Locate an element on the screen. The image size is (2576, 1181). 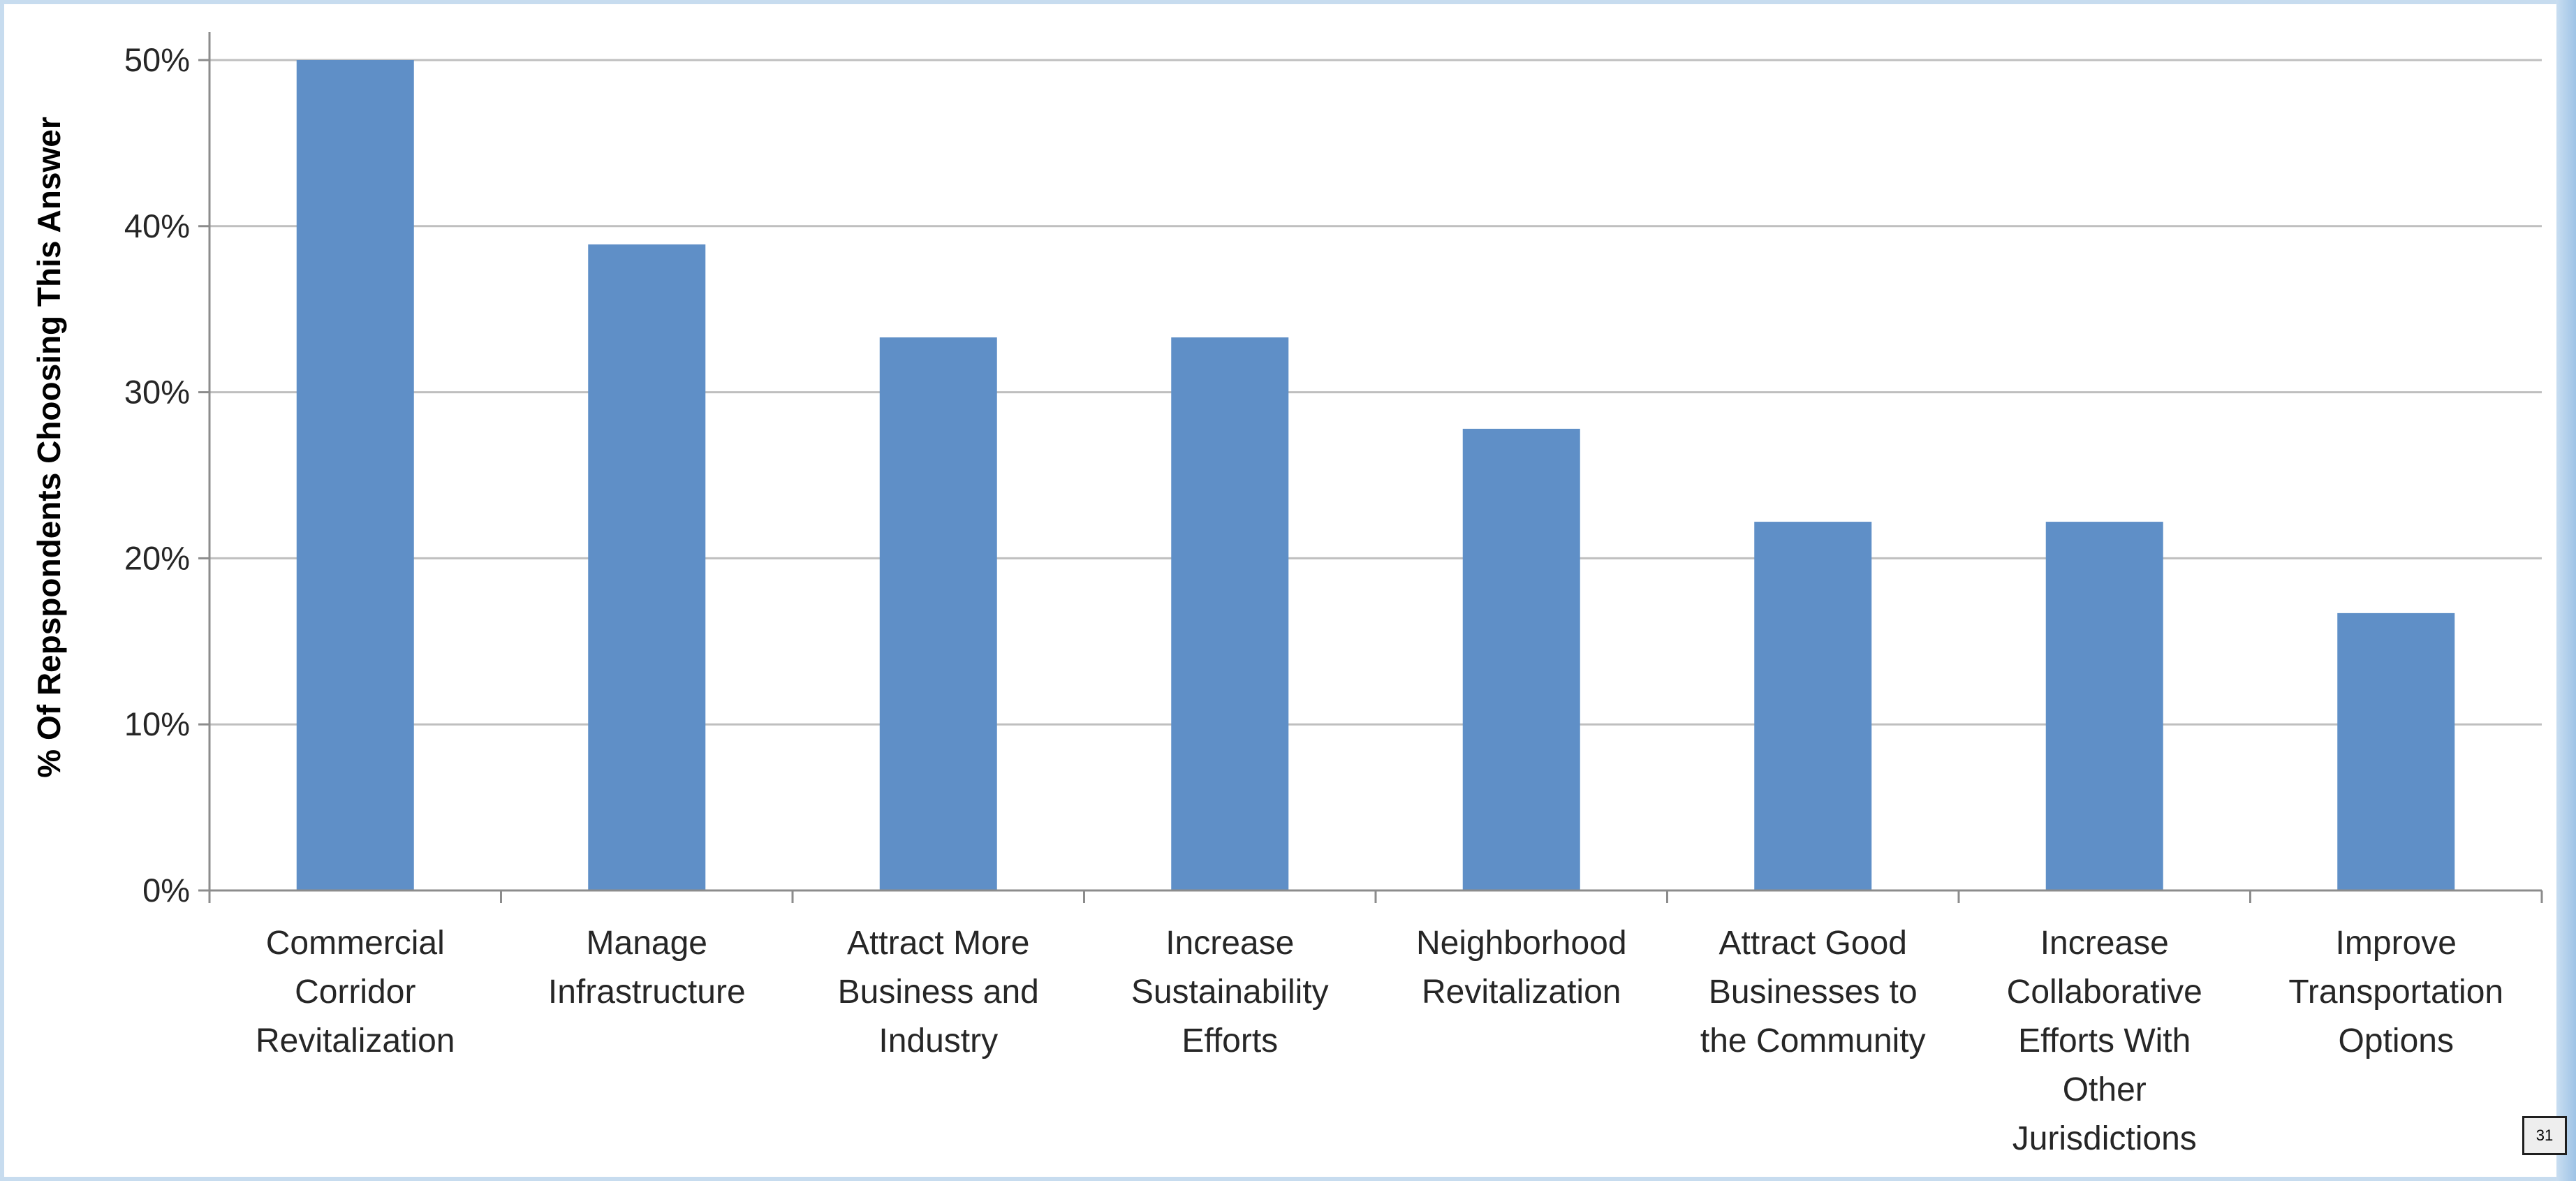
category-label-line: Jurisdictions is located at coordinates (2104, 1138).